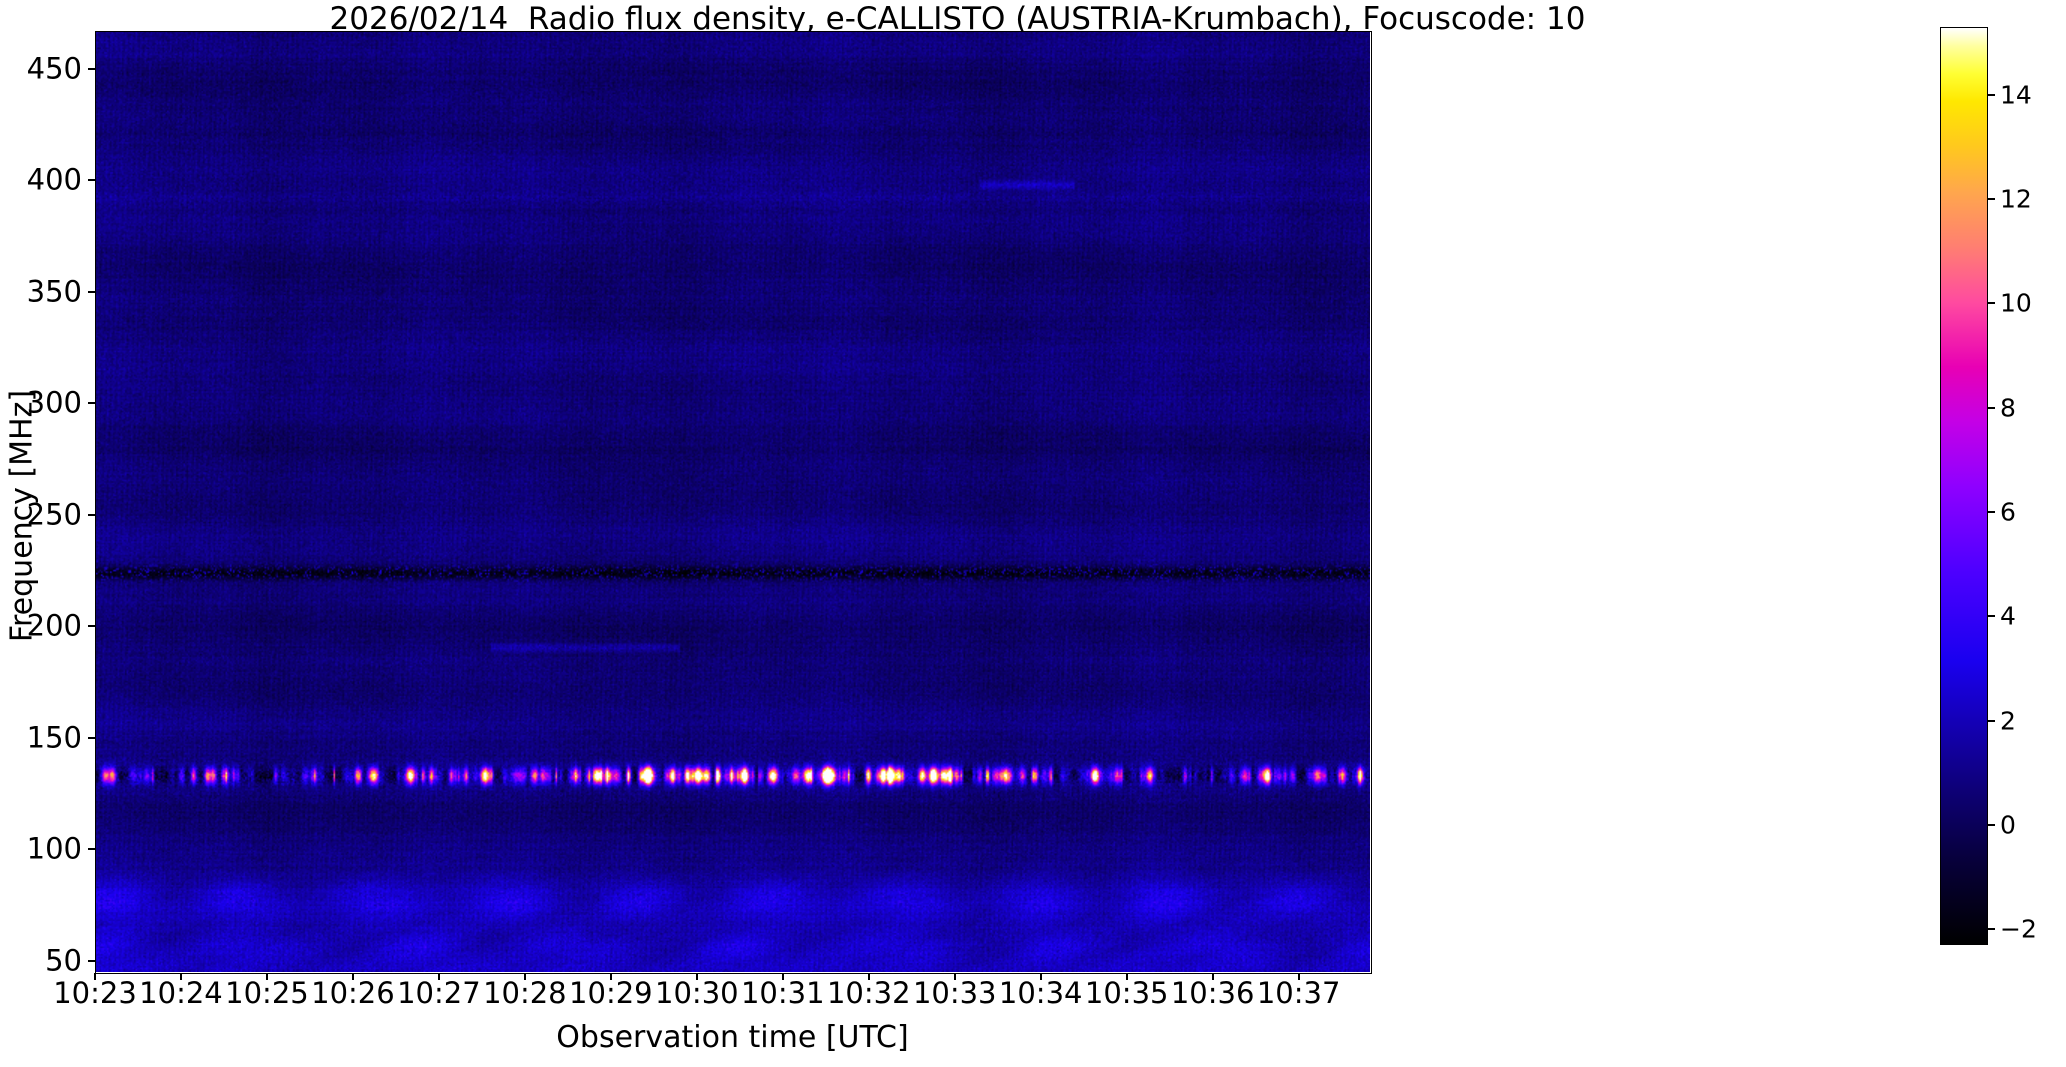 This screenshot has width=2066, height=1067. Describe the element at coordinates (54, 179) in the screenshot. I see `y-axis-tick-label: 400` at that location.